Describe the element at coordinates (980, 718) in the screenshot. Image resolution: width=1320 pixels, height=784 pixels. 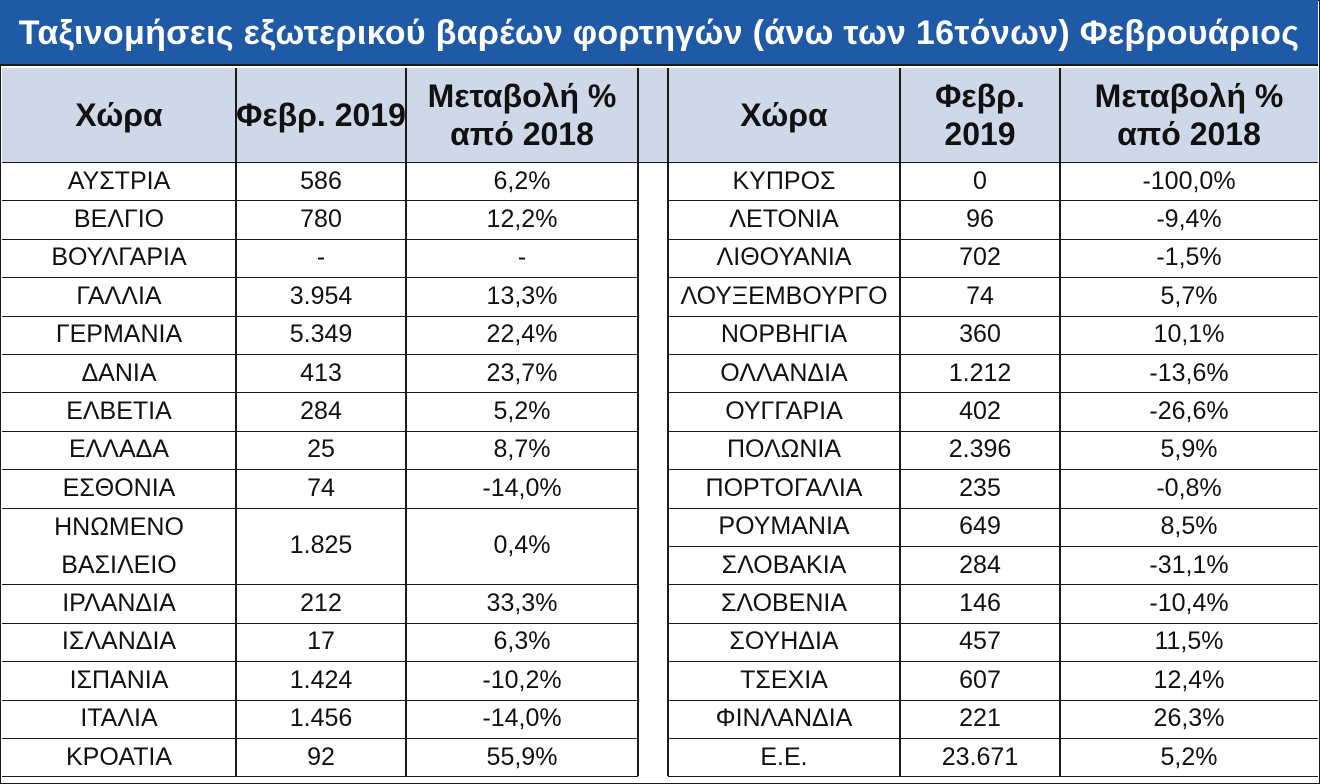
I see `right-row-cell-feb2019-text: 221` at that location.